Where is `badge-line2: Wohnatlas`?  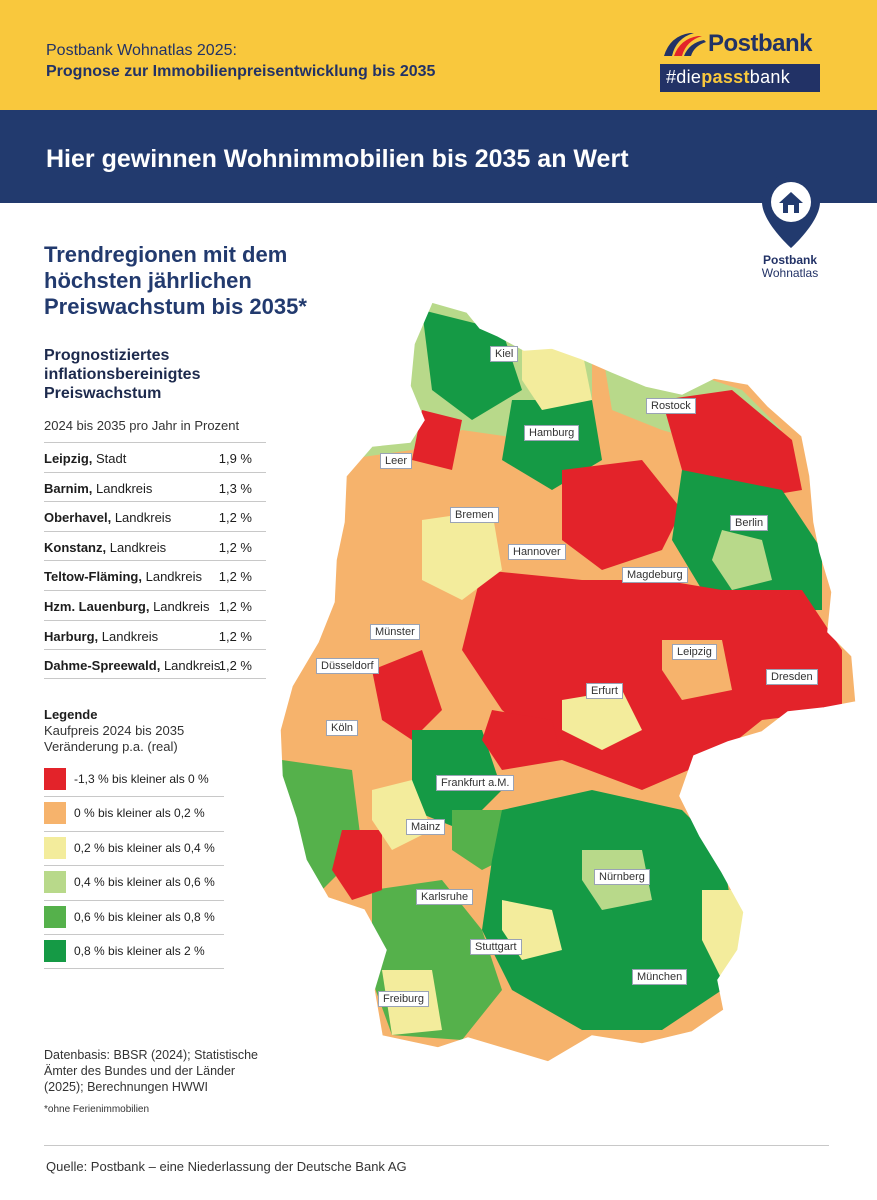 badge-line2: Wohnatlas is located at coordinates (790, 273).